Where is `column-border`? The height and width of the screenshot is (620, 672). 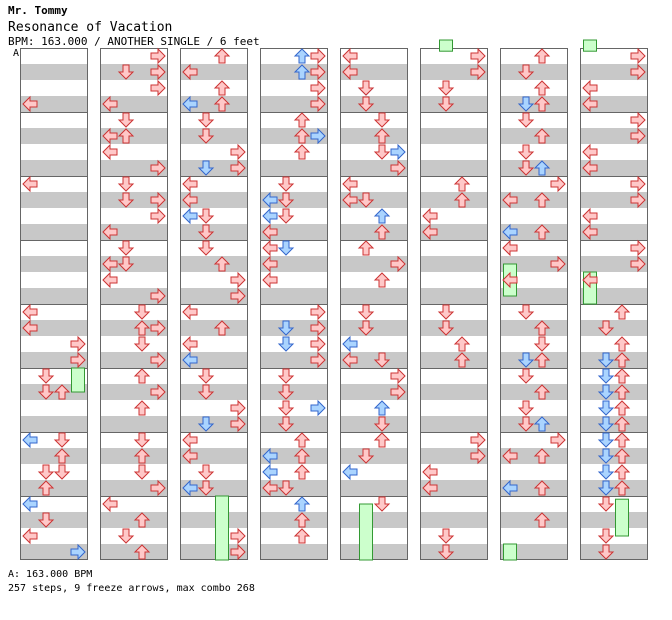
column-border is located at coordinates (454, 304).